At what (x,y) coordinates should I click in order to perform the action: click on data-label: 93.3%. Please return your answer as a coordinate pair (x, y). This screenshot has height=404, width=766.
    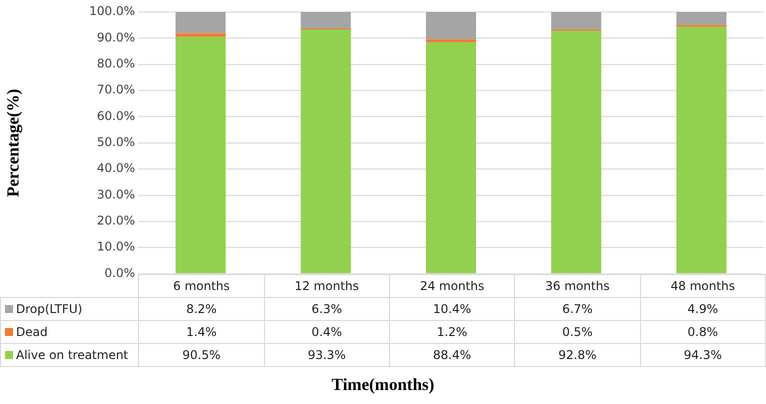
    Looking at the image, I should click on (327, 354).